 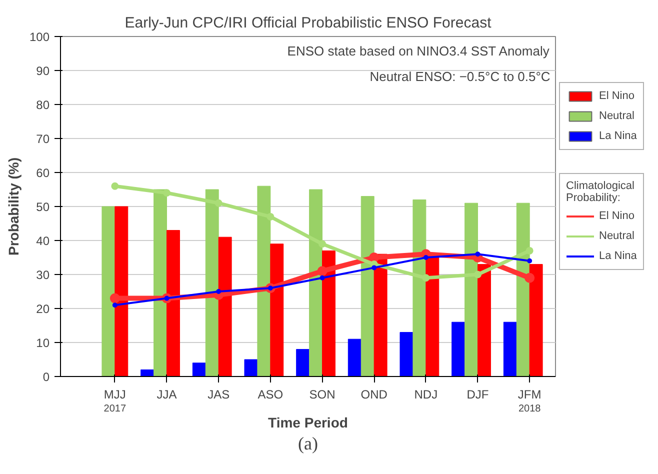 What do you see at coordinates (43, 105) in the screenshot?
I see `y-tick-label: 80` at bounding box center [43, 105].